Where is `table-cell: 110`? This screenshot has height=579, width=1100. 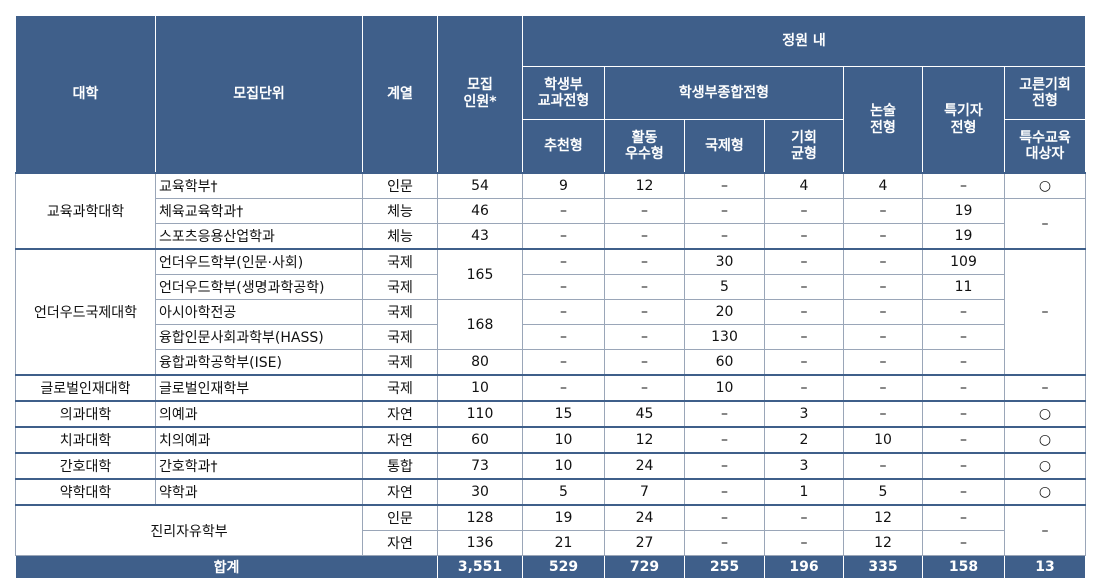
table-cell: 110 is located at coordinates (480, 414).